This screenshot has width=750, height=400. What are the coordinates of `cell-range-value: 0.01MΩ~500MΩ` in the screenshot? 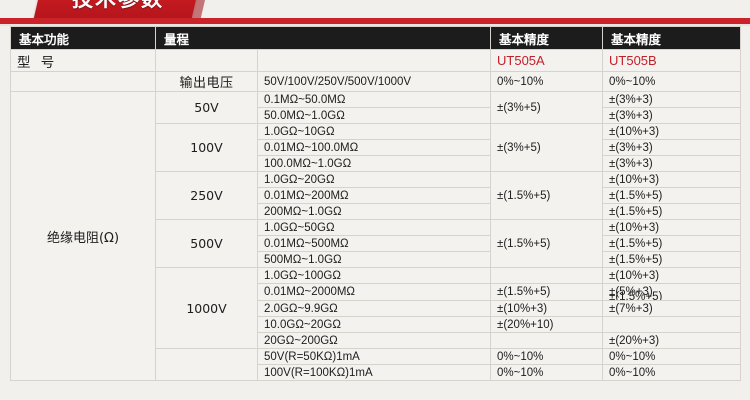 It's located at (374, 243).